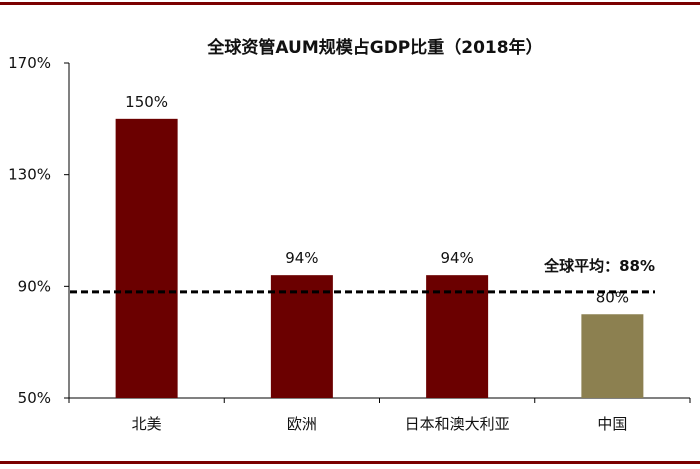 The image size is (700, 469). Describe the element at coordinates (147, 424) in the screenshot. I see `x-category-label: 北美` at that location.